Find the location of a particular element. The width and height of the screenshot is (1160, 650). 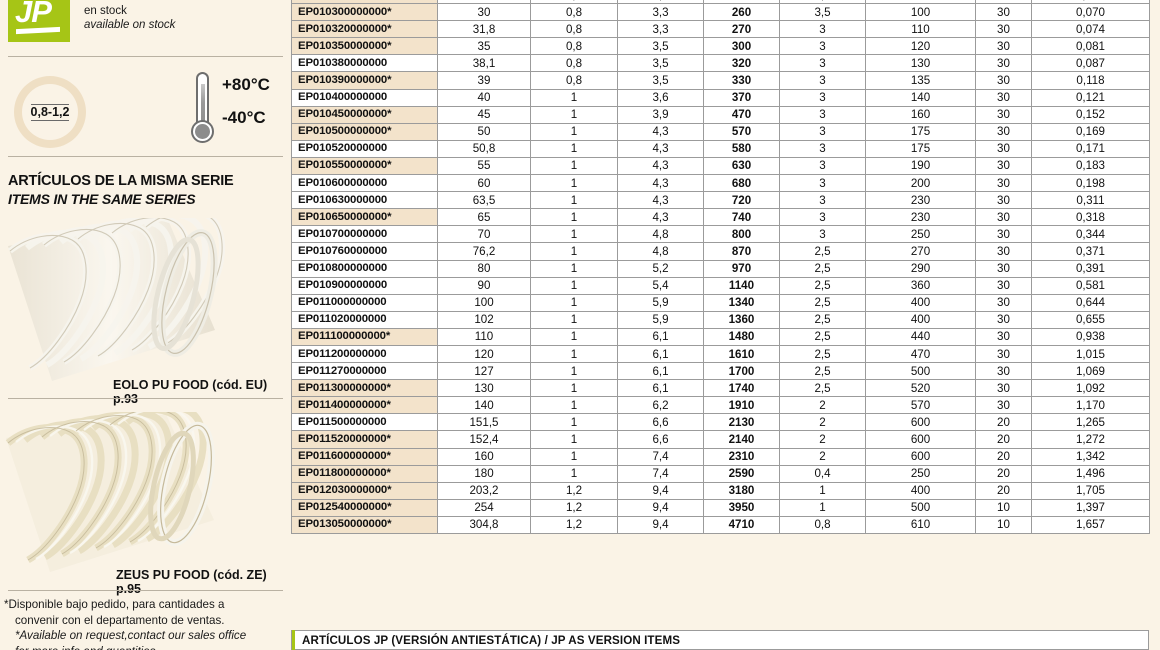

cell-article-code: EP011600000000* is located at coordinates (364, 456).